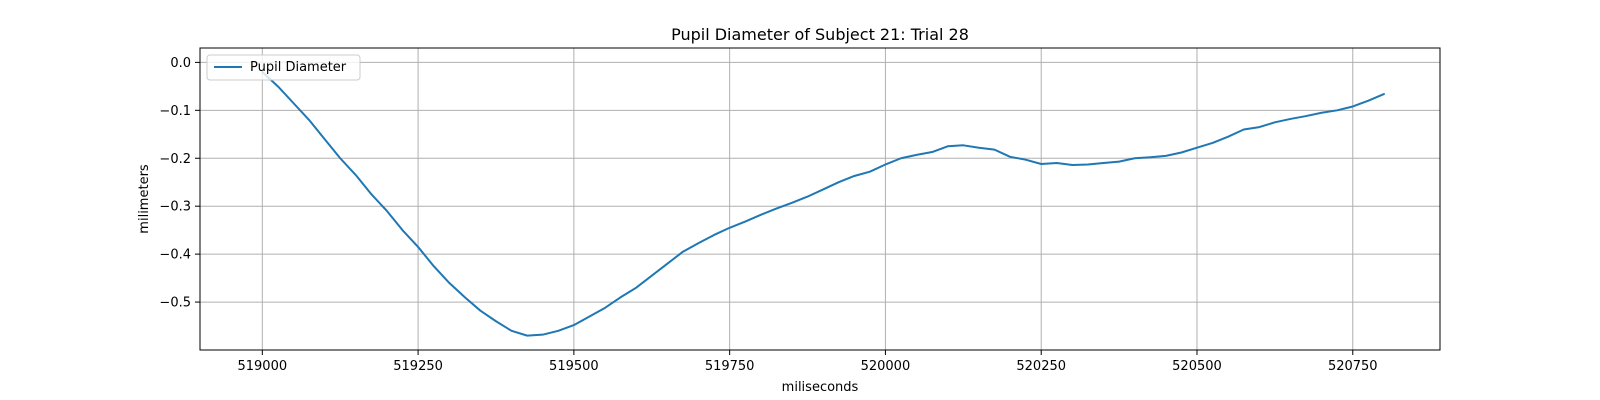  Describe the element at coordinates (175, 207) in the screenshot. I see `y-tick-label: −0.3` at that location.